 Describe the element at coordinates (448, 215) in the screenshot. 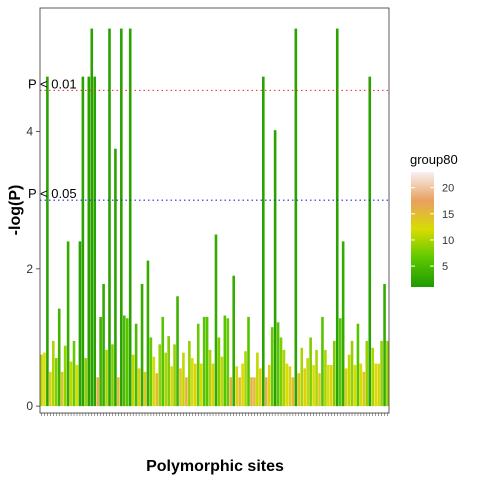

I see `legend-tick-label: 15` at that location.